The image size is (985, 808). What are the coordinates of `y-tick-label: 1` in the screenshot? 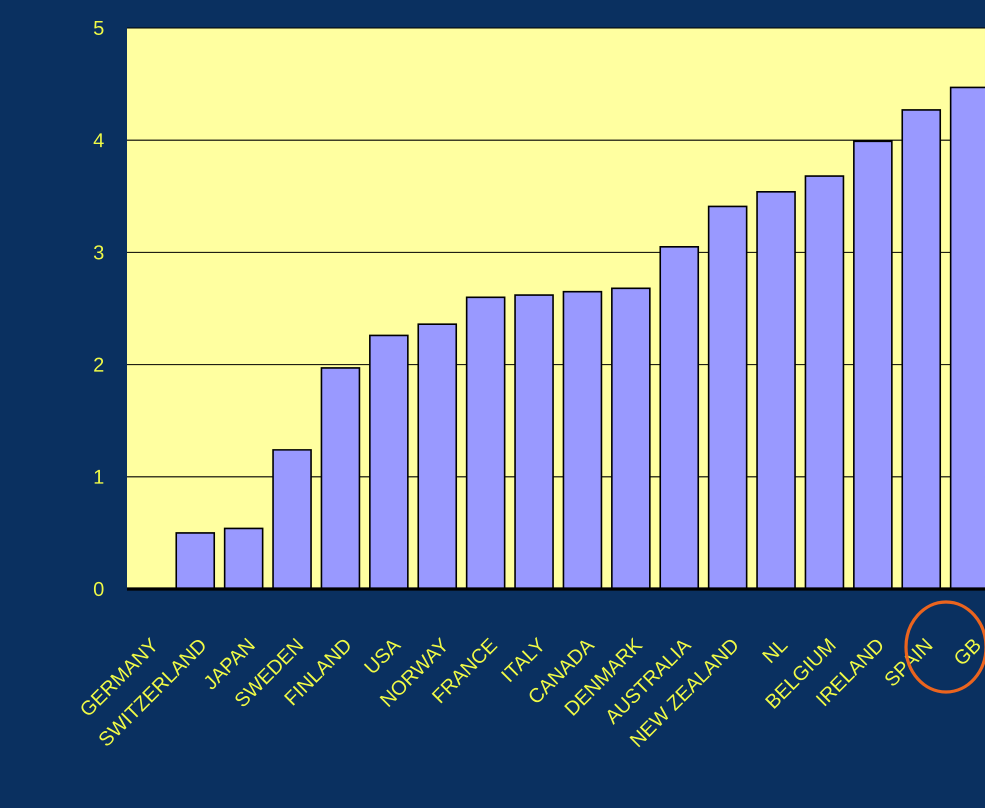 It's located at (99, 477).